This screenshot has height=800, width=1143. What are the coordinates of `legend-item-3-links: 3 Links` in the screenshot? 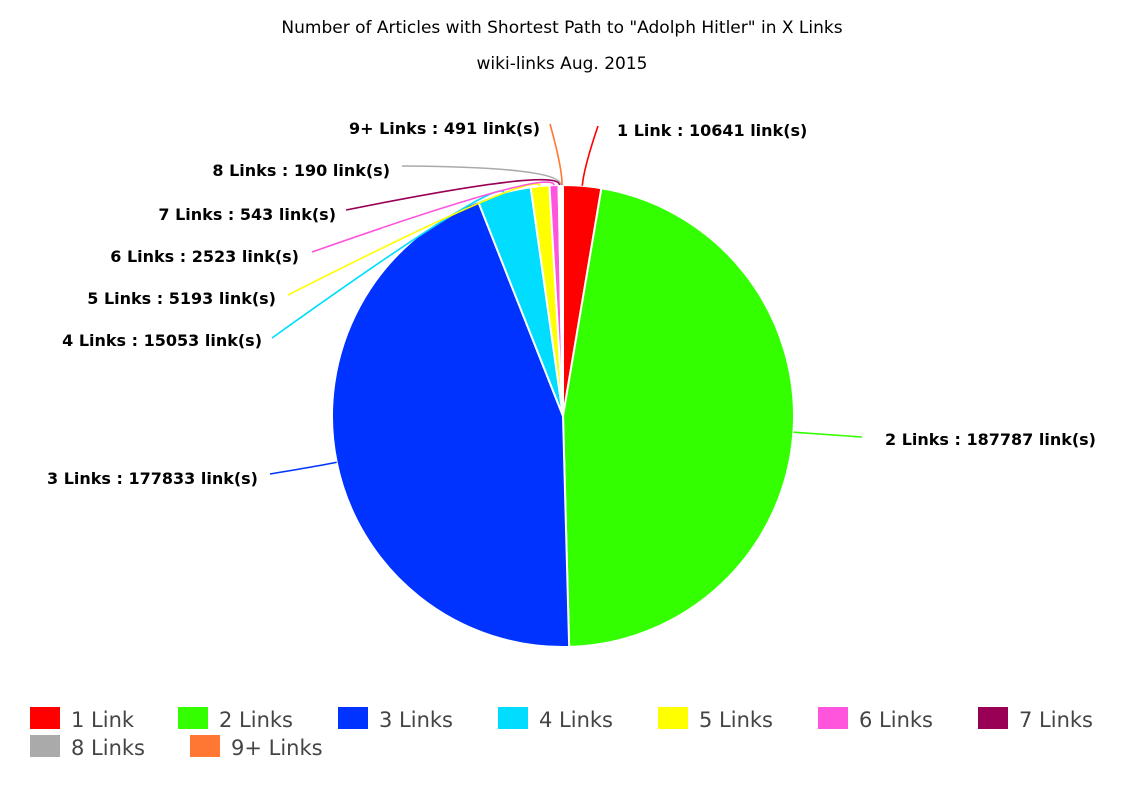 It's located at (395, 719).